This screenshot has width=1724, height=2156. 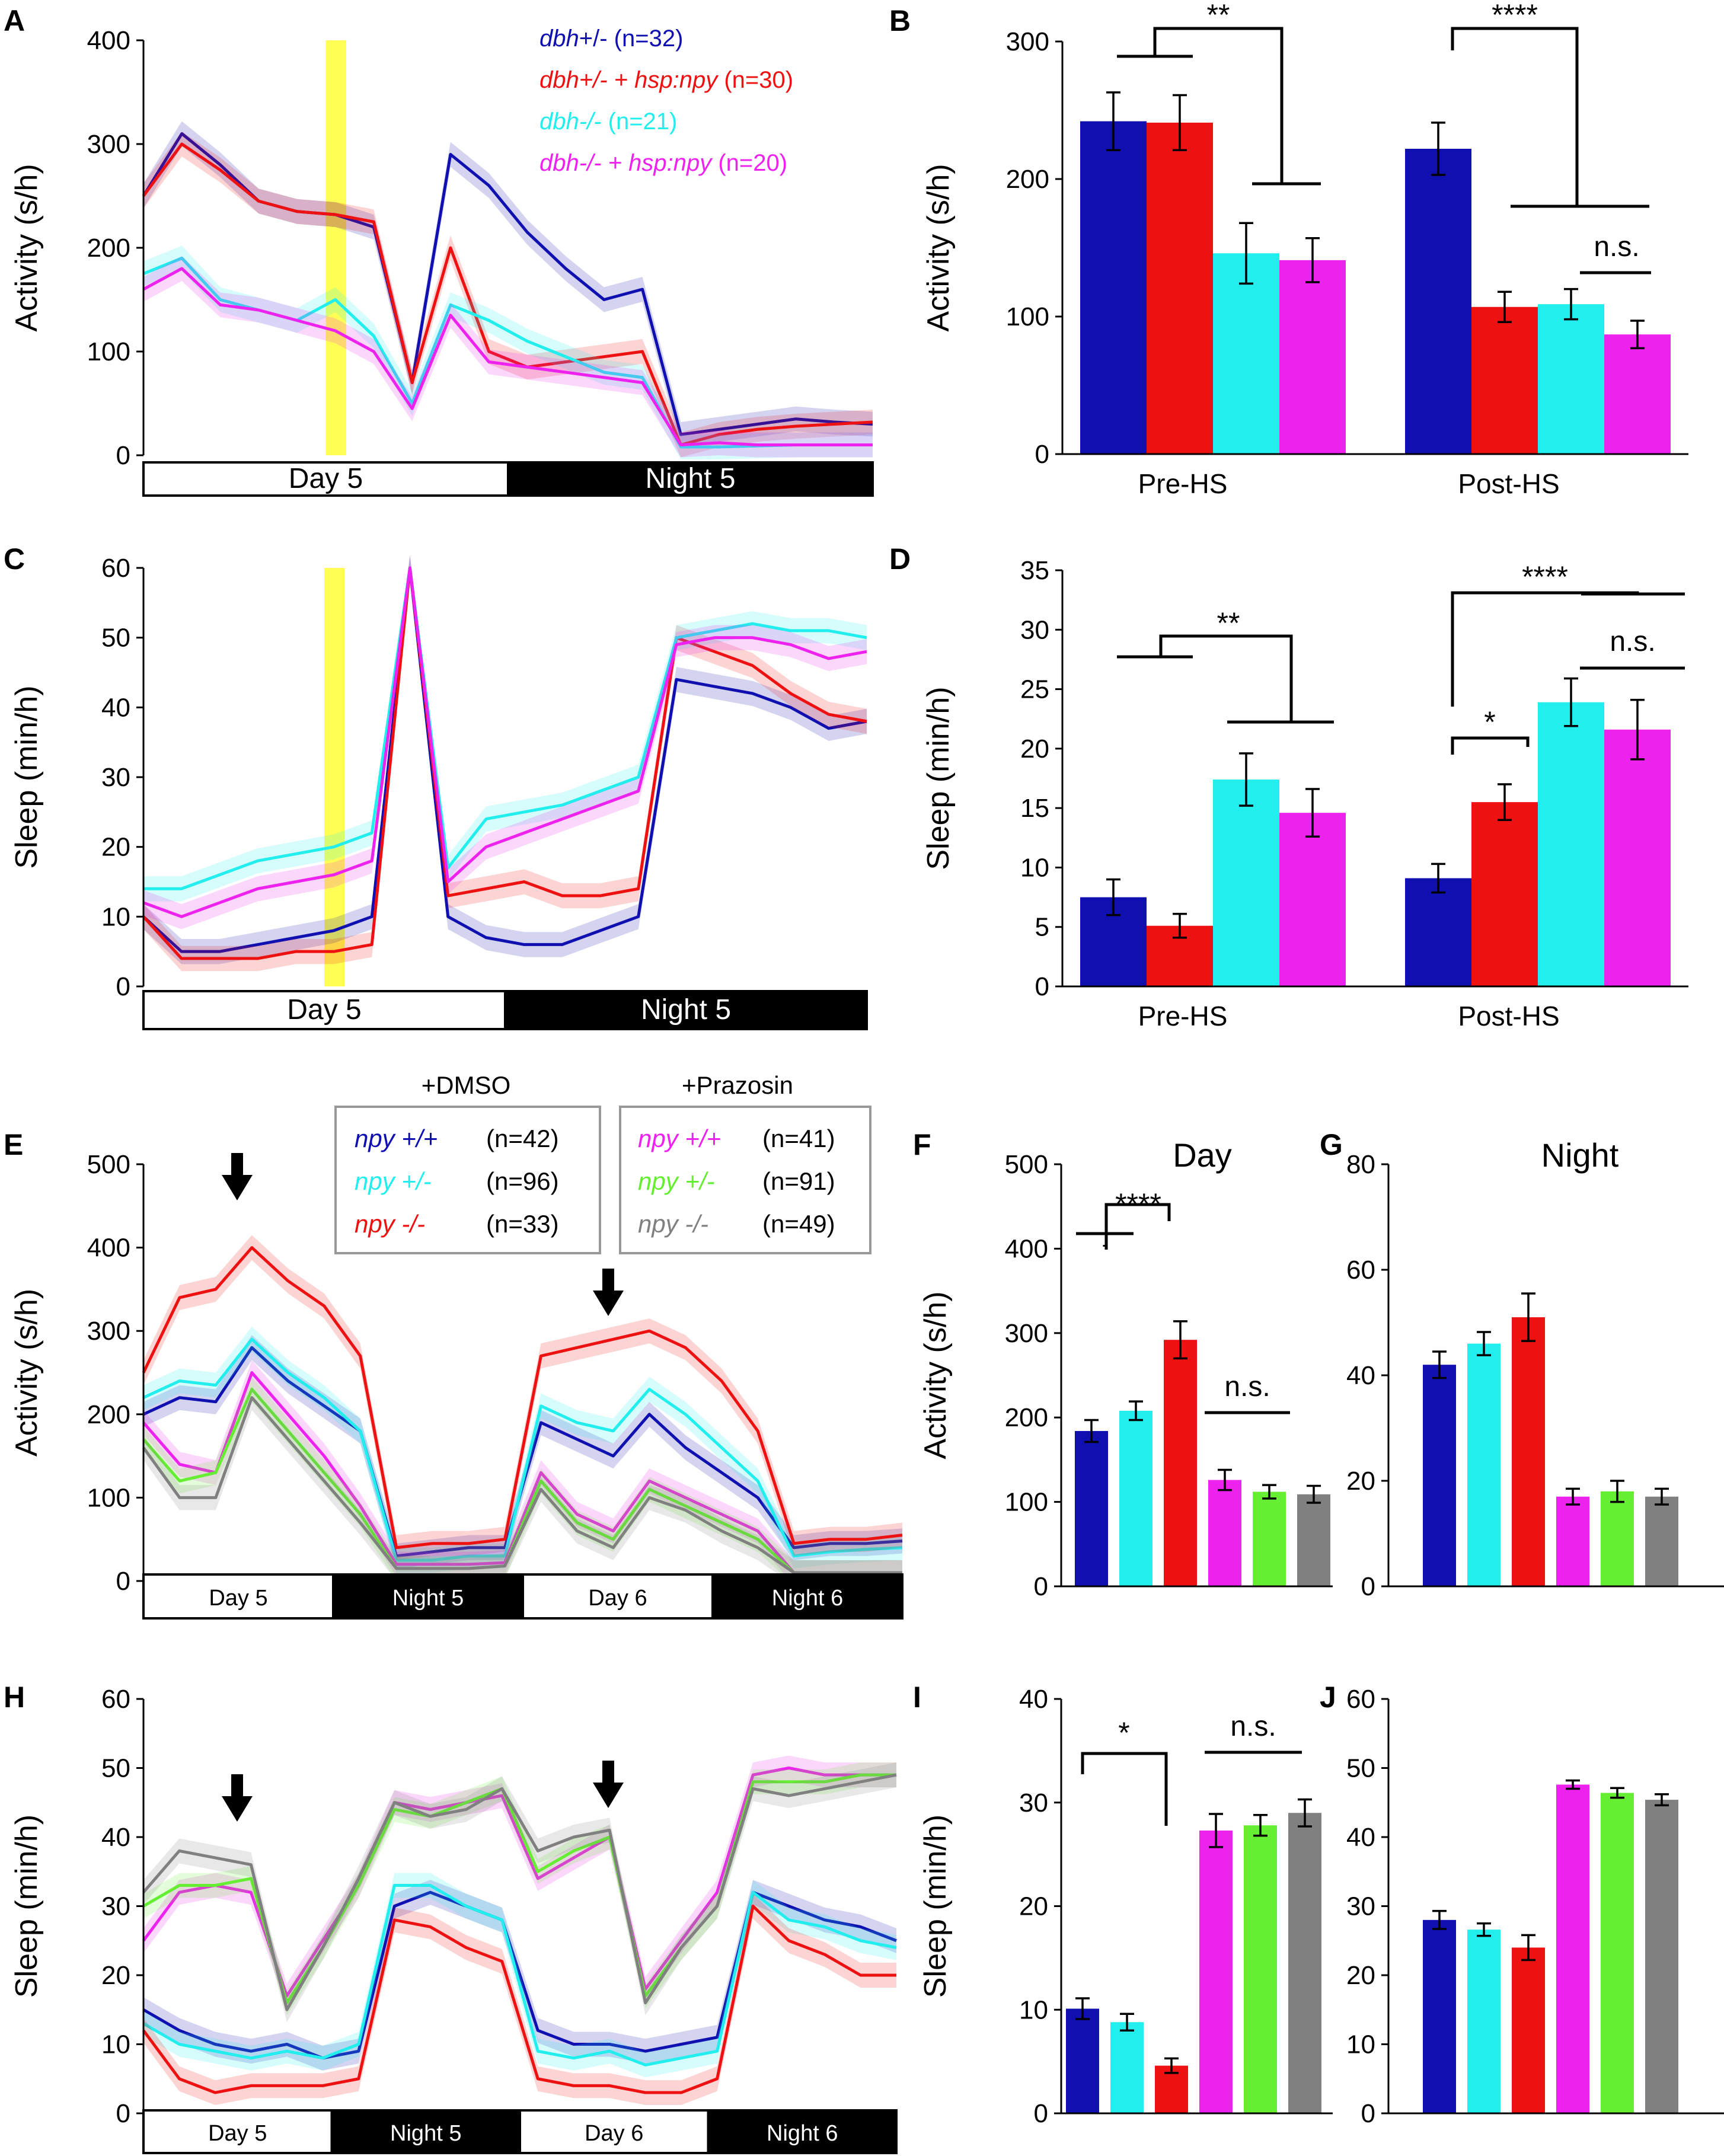 I want to click on y-tick-label: 25, so click(x=1035, y=690).